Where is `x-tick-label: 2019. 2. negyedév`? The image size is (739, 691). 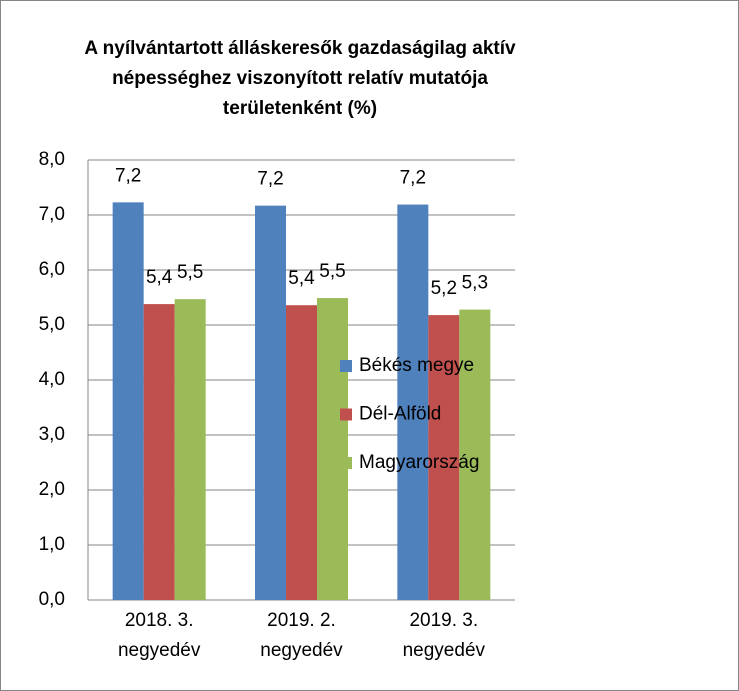
x-tick-label: 2019. 2. negyedév is located at coordinates (301, 635).